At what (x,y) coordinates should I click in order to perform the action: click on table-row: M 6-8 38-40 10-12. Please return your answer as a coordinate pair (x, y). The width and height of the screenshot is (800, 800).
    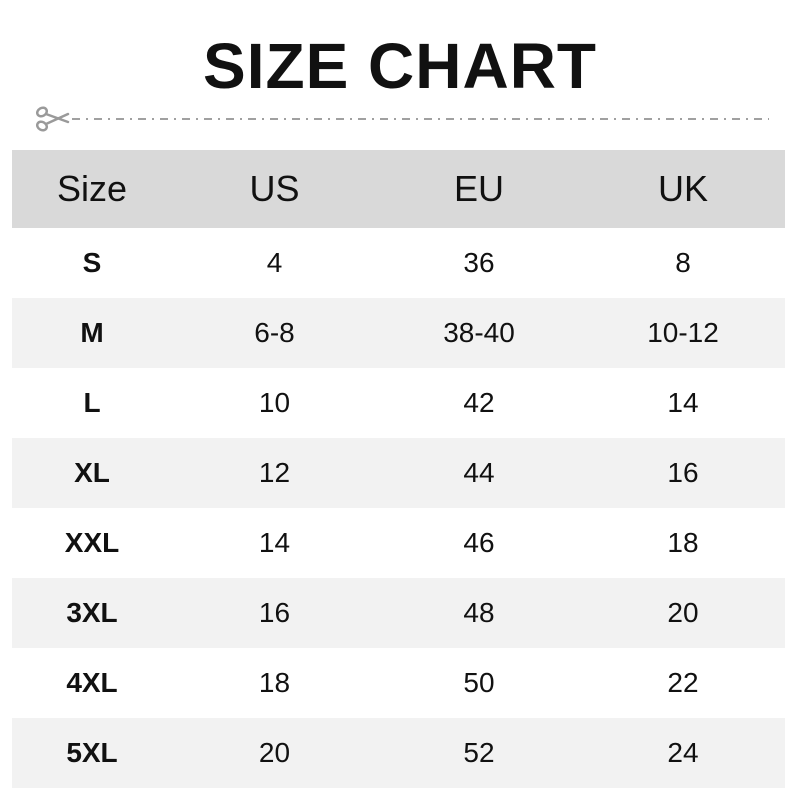
    Looking at the image, I should click on (398, 333).